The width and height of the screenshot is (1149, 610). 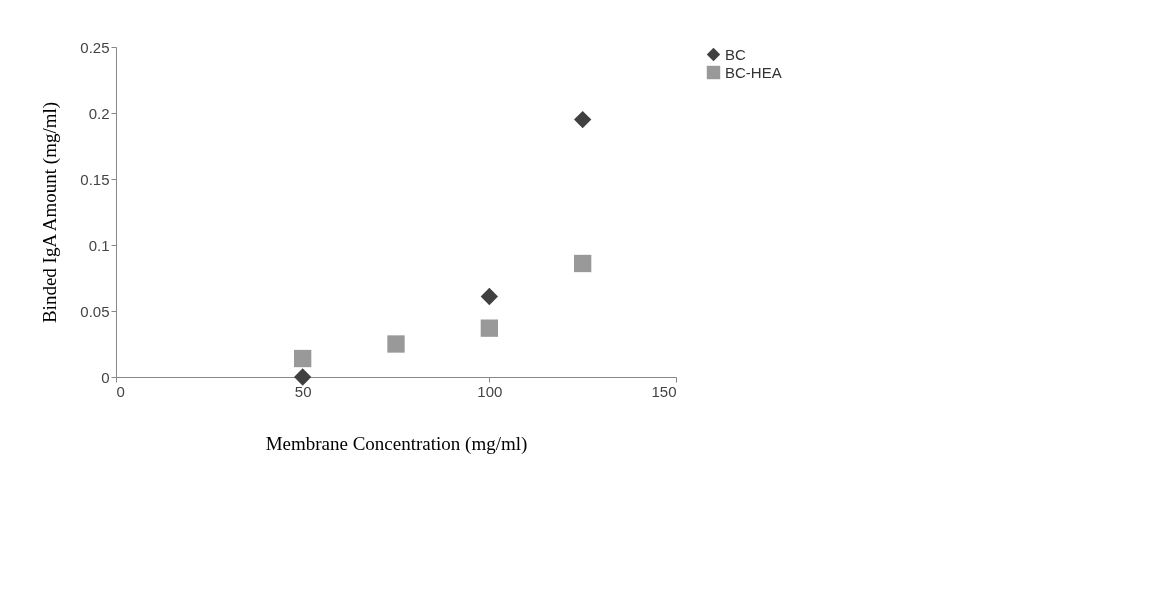 What do you see at coordinates (396, 443) in the screenshot?
I see `x-axis-title: Membrane Concentration (mg/ml)` at bounding box center [396, 443].